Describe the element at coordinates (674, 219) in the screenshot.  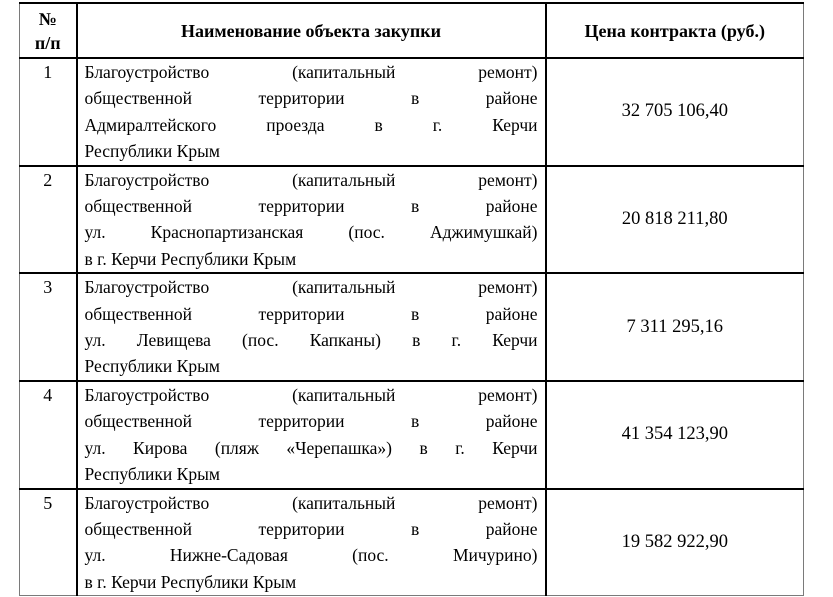
I see `contract-price-cell: 20 818 211,80` at that location.